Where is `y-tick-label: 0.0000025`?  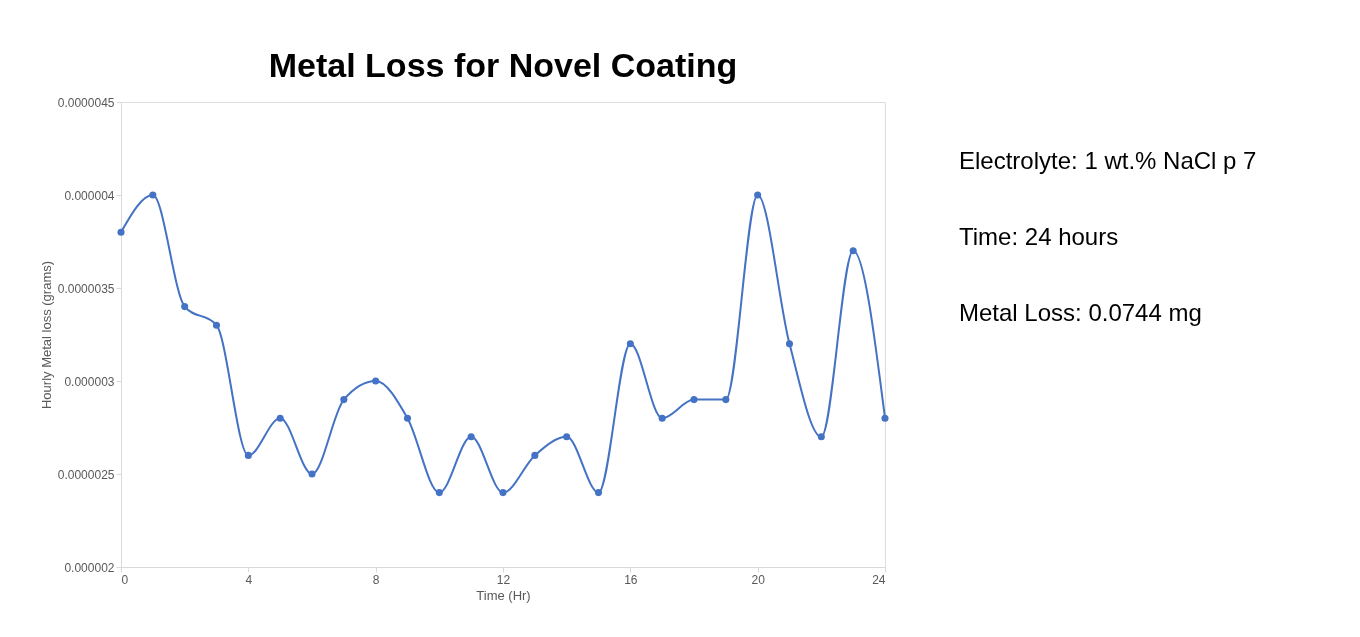 y-tick-label: 0.0000025 is located at coordinates (86, 474).